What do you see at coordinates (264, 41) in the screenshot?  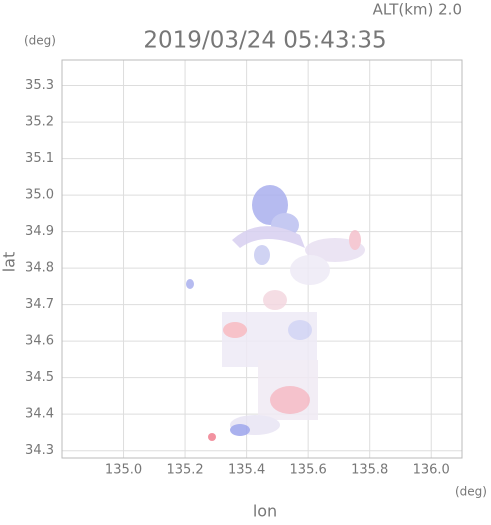 I see `chart-title: 2019/03/24 05:43:35` at bounding box center [264, 41].